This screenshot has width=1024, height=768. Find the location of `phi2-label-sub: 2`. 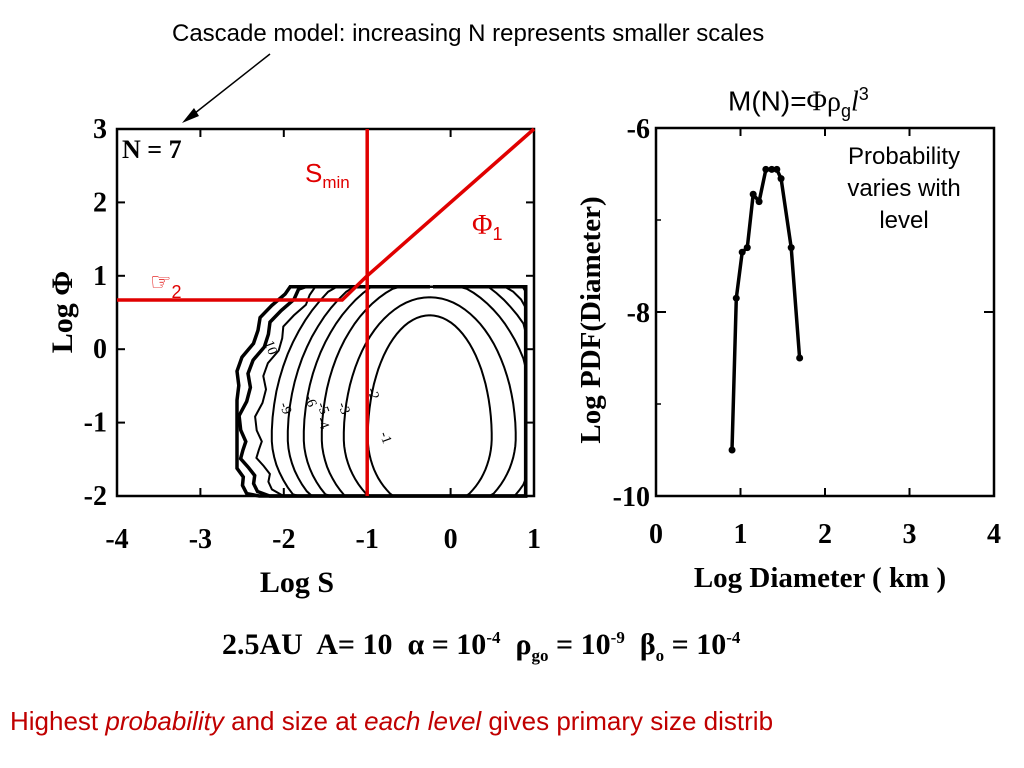

phi2-label-sub: 2 is located at coordinates (177, 292).